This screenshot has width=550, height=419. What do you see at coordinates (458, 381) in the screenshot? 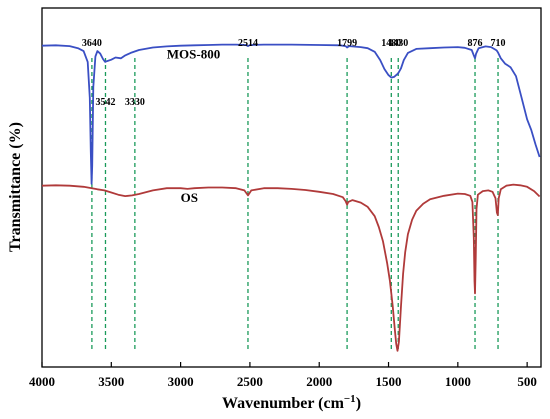
I see `x-tick-label-1000: 1000` at bounding box center [458, 381].